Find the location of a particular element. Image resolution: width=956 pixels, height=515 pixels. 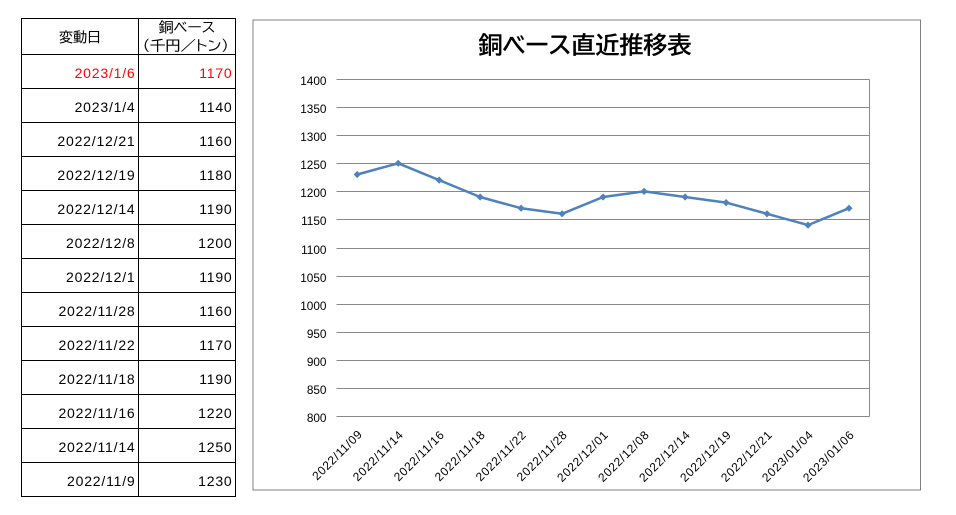

svg-text: 1300 is located at coordinates (313, 137).